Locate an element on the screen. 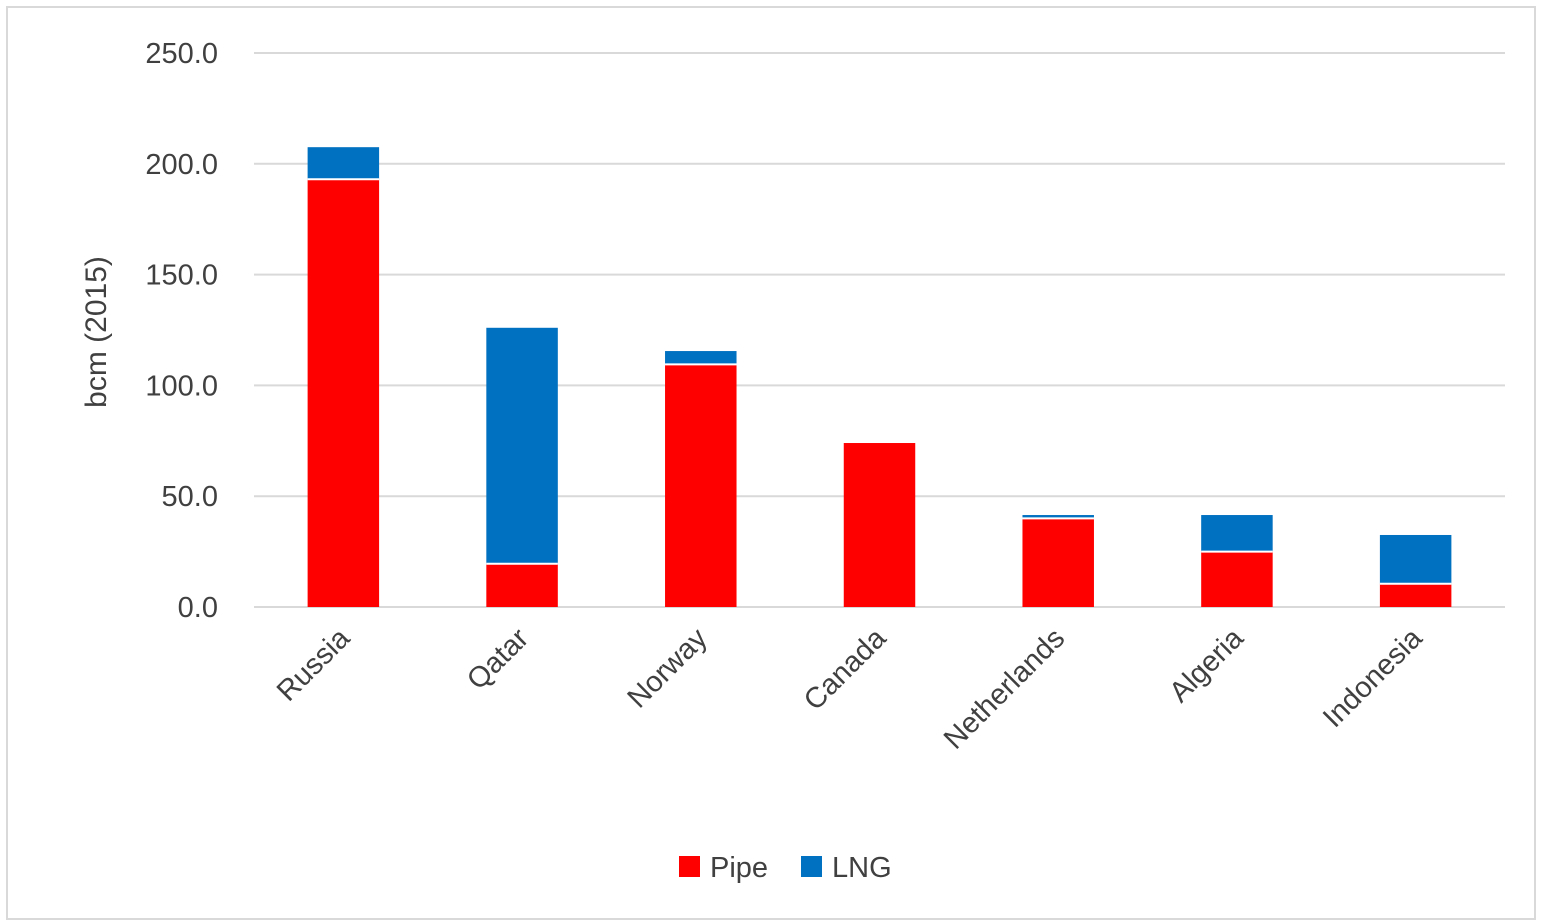 The width and height of the screenshot is (1544, 924). bar-lng-netherlands is located at coordinates (1058, 517).